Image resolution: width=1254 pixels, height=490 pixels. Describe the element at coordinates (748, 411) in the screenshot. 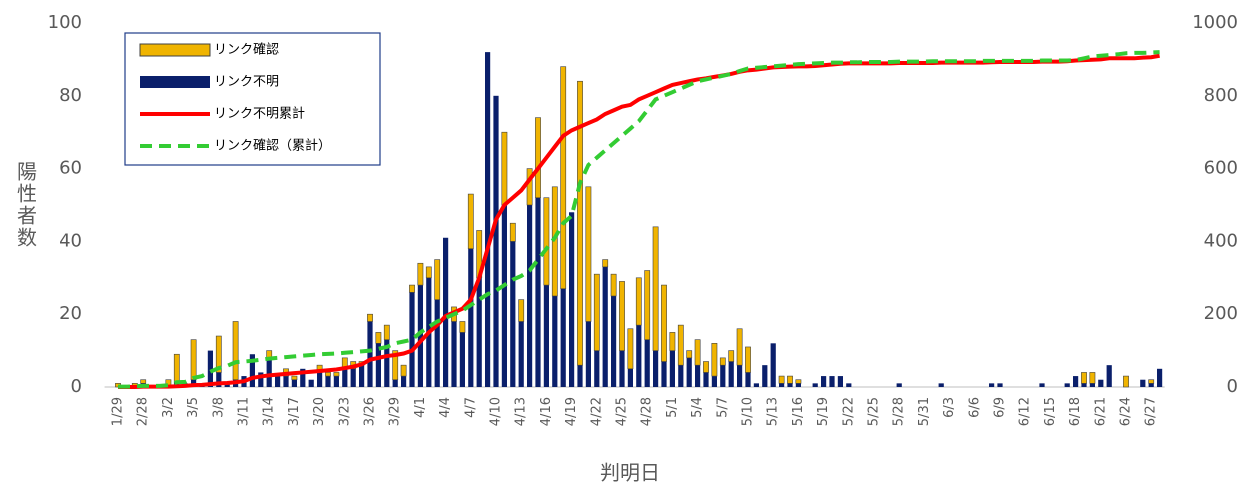

I see `x-tick-label: 5/10` at that location.